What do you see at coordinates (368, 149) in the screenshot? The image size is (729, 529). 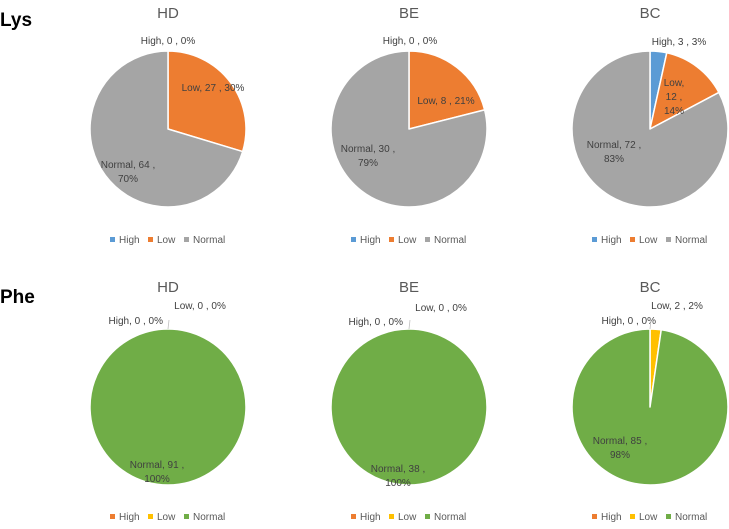 I see `data-label-normal: Normal, 30 ,` at bounding box center [368, 149].